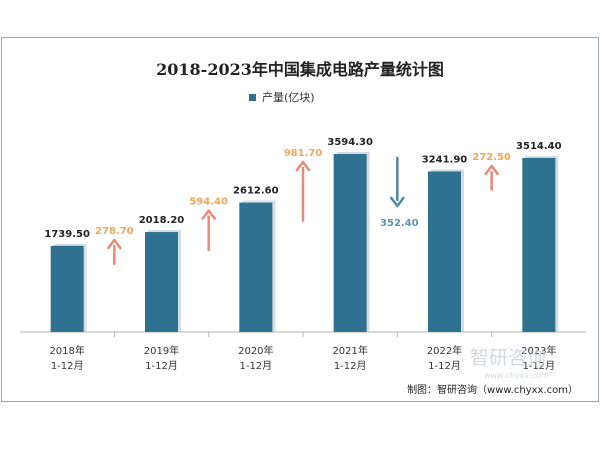 The width and height of the screenshot is (600, 450). I want to click on x-tick-label-year: 2021年, so click(349, 350).